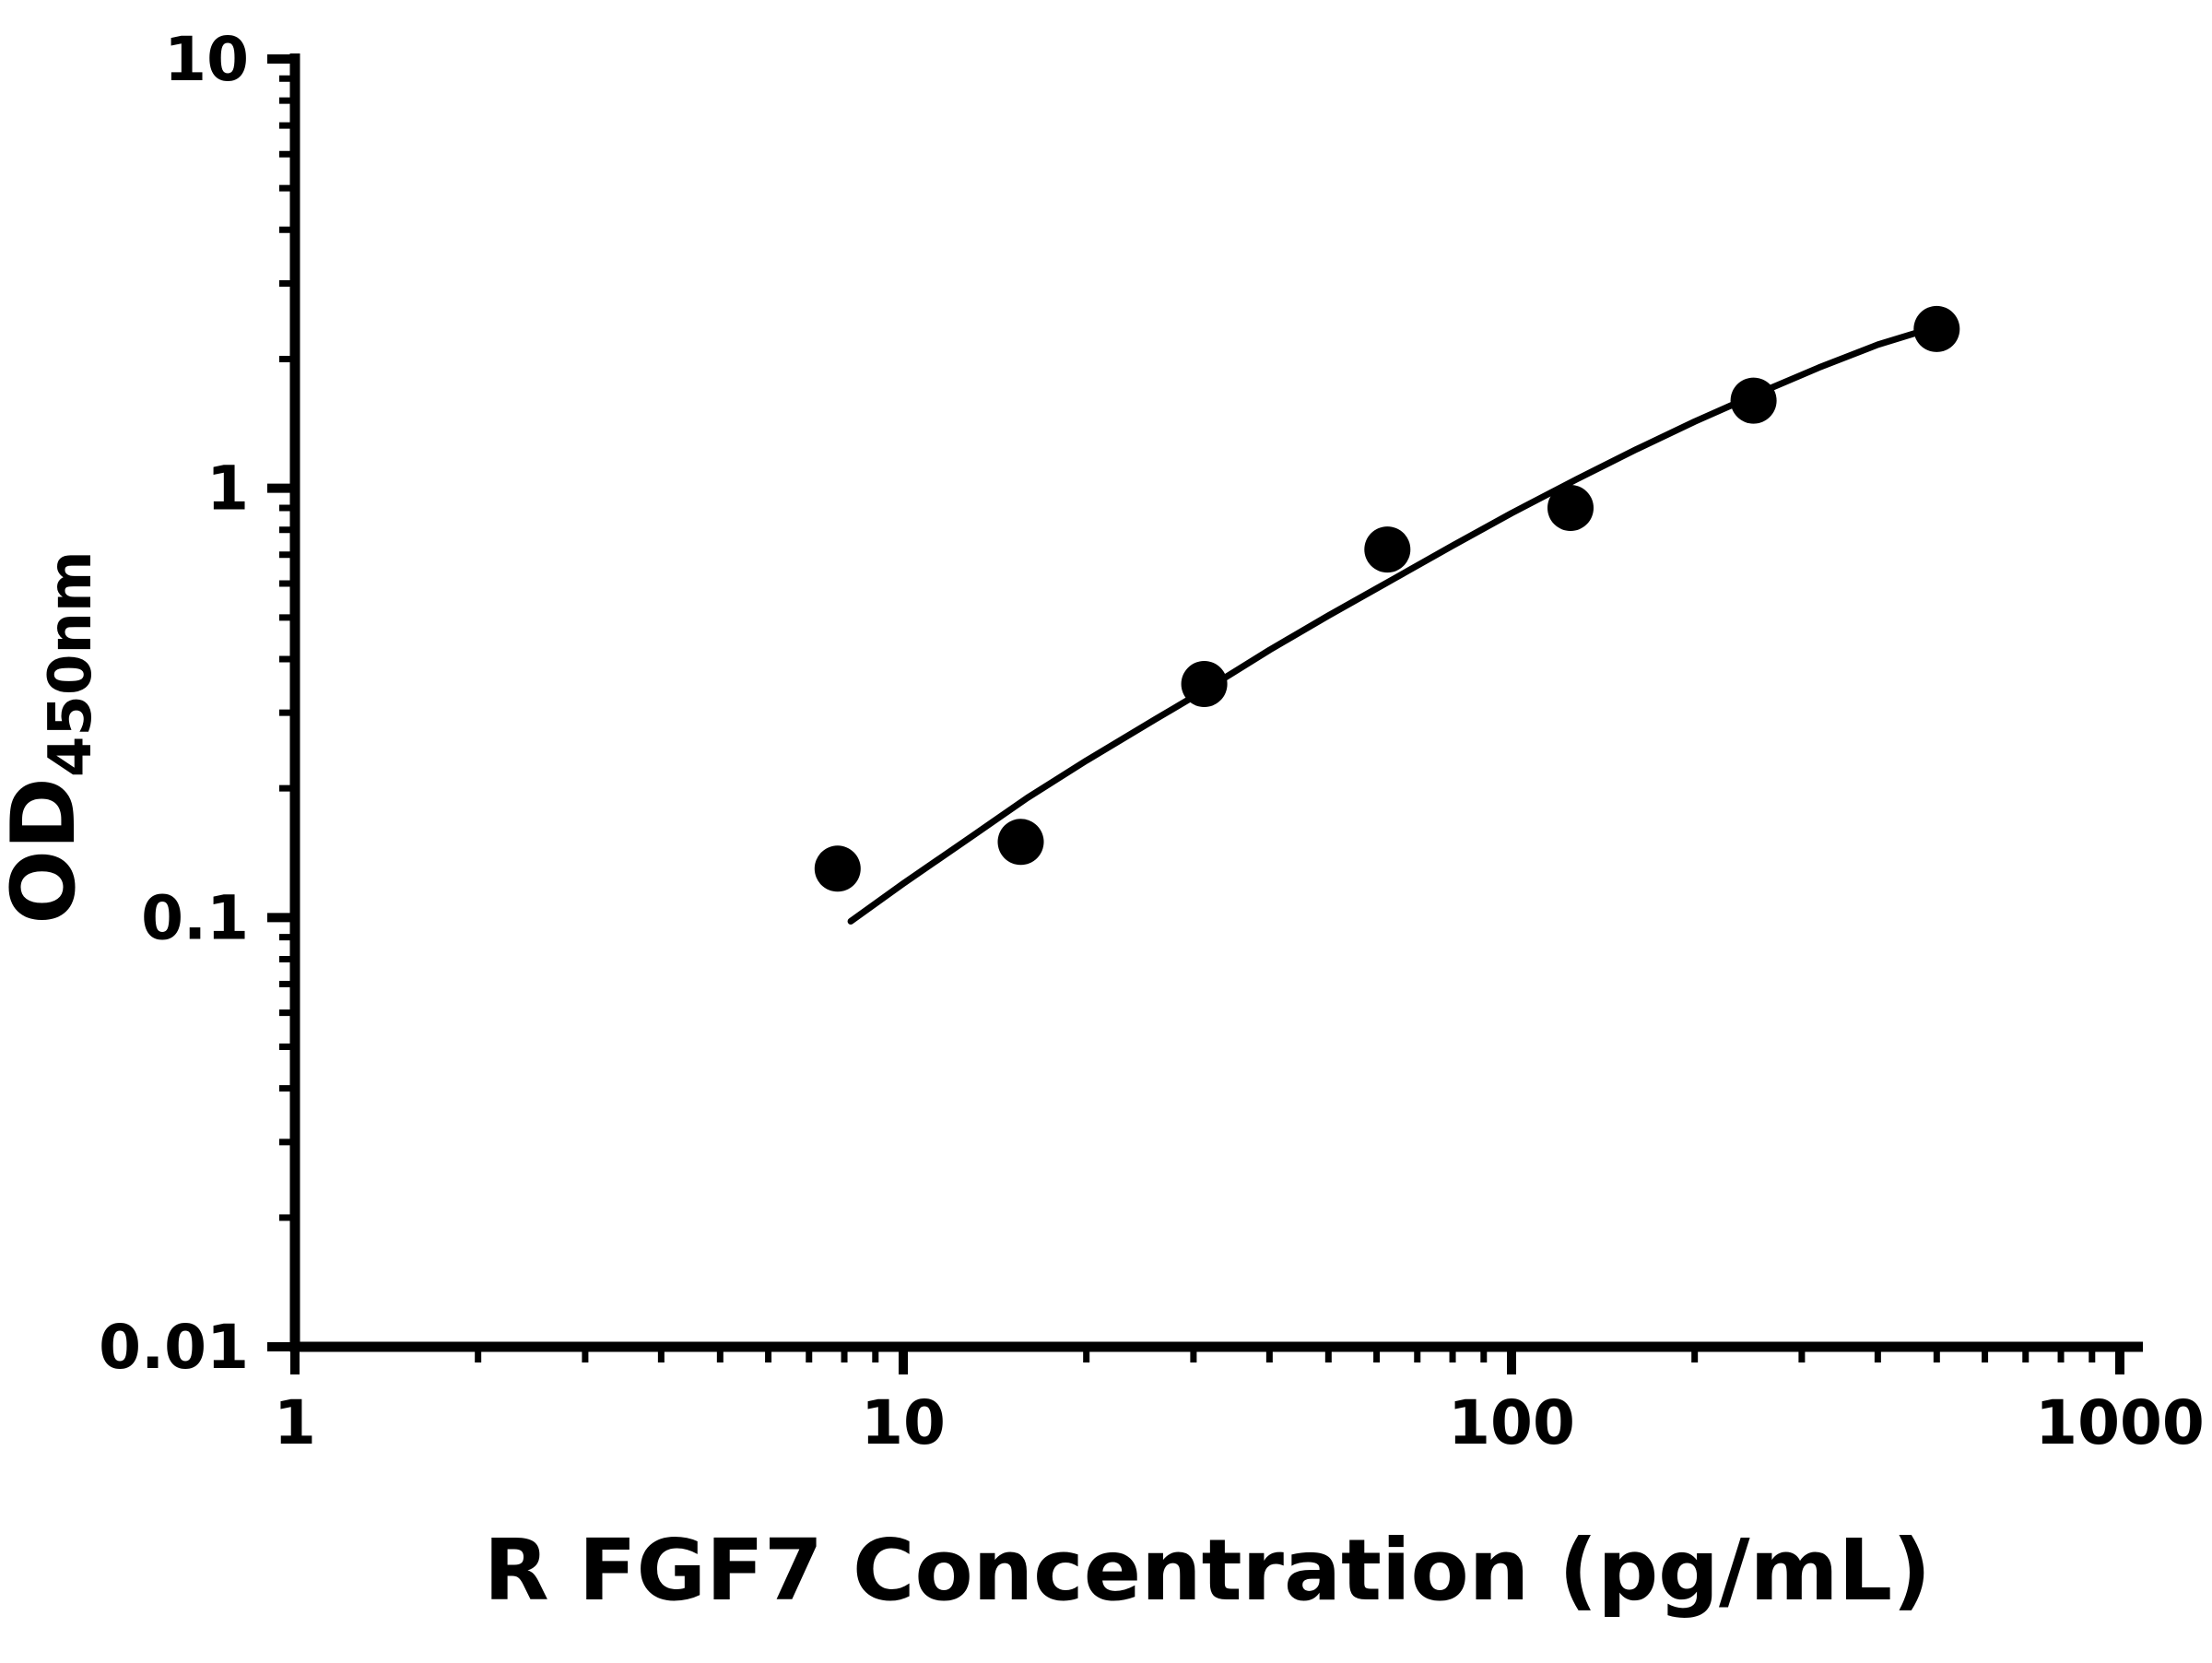 Image resolution: width=2212 pixels, height=1663 pixels. What do you see at coordinates (1511, 1422) in the screenshot?
I see `x-axis-tick-label: 100` at bounding box center [1511, 1422].